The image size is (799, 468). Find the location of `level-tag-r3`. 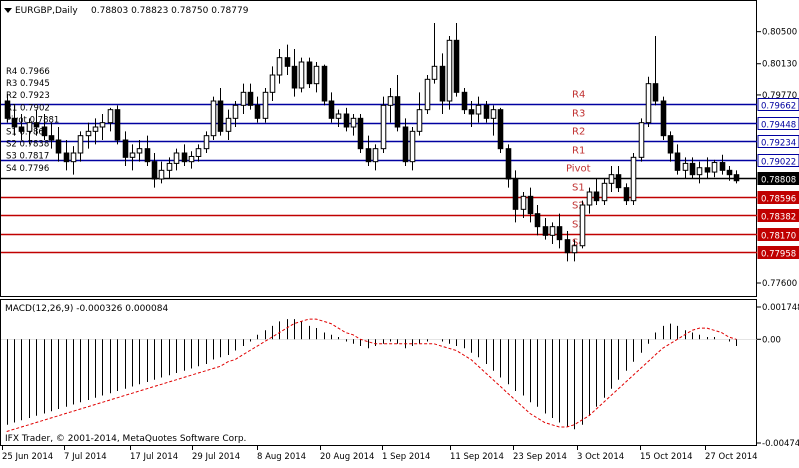

level-tag-r3 is located at coordinates (778, 123).